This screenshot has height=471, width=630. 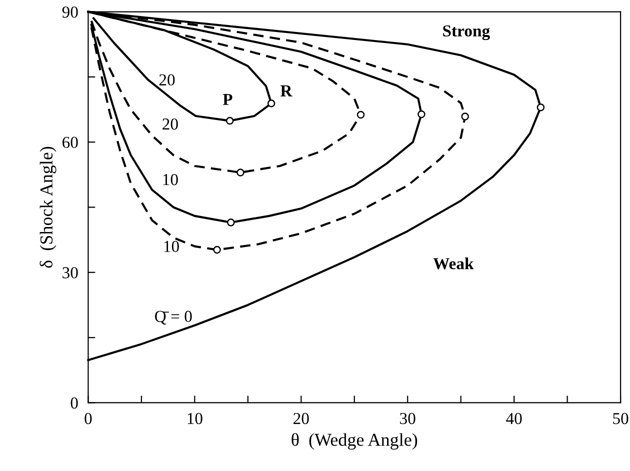 I want to click on annotation: Q̄ = 0, so click(x=173, y=317).